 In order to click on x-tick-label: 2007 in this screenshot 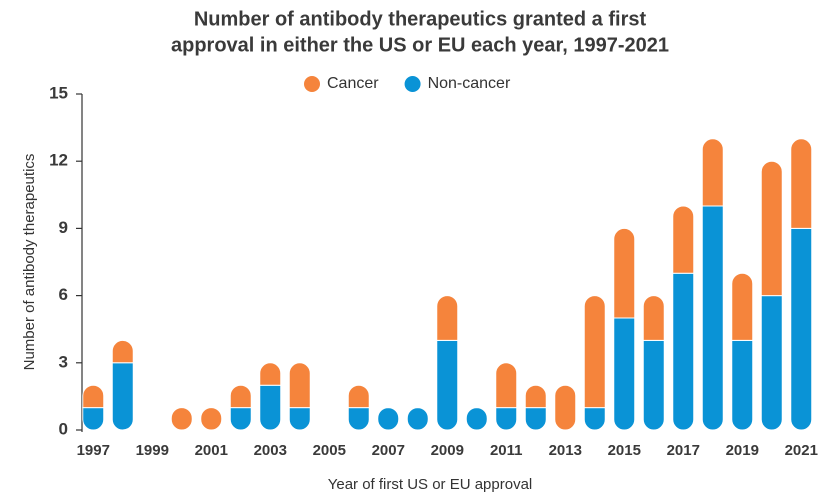, I will do `click(388, 450)`.